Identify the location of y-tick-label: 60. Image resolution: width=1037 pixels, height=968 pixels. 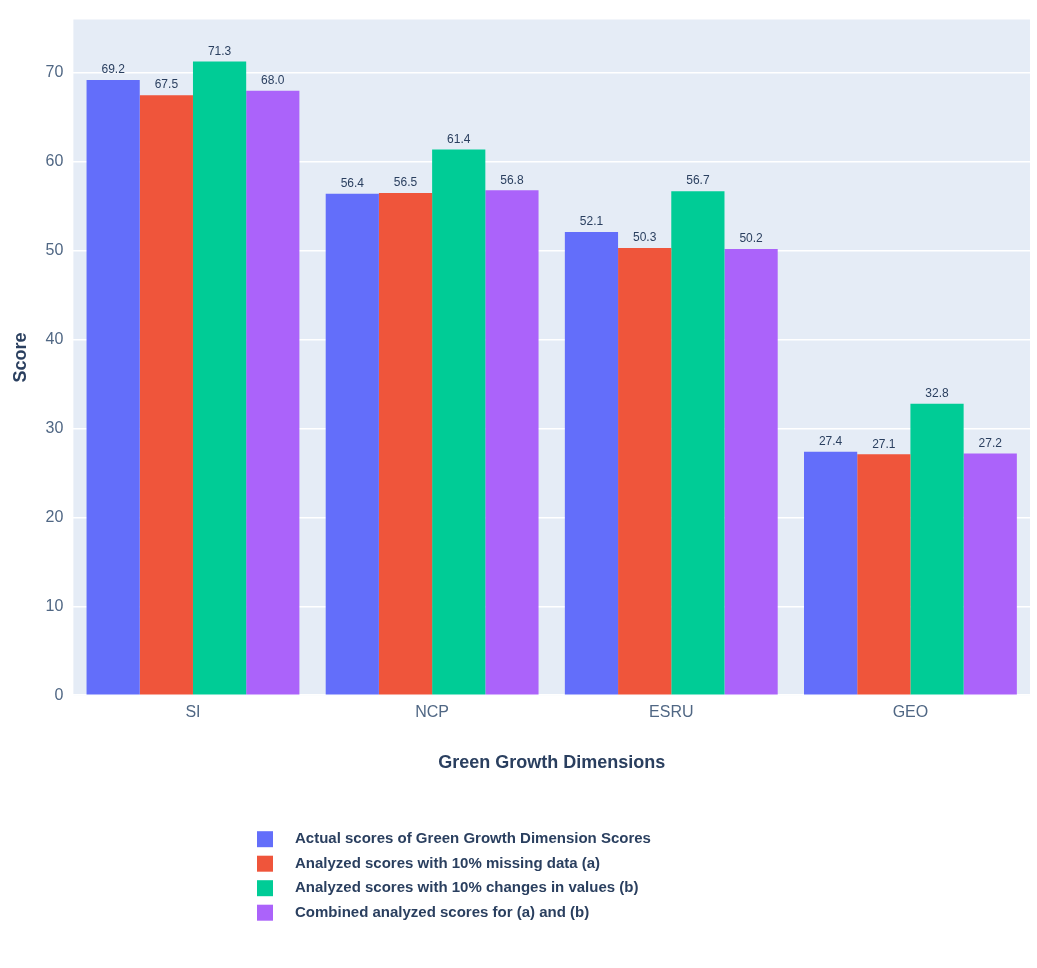
(54, 161).